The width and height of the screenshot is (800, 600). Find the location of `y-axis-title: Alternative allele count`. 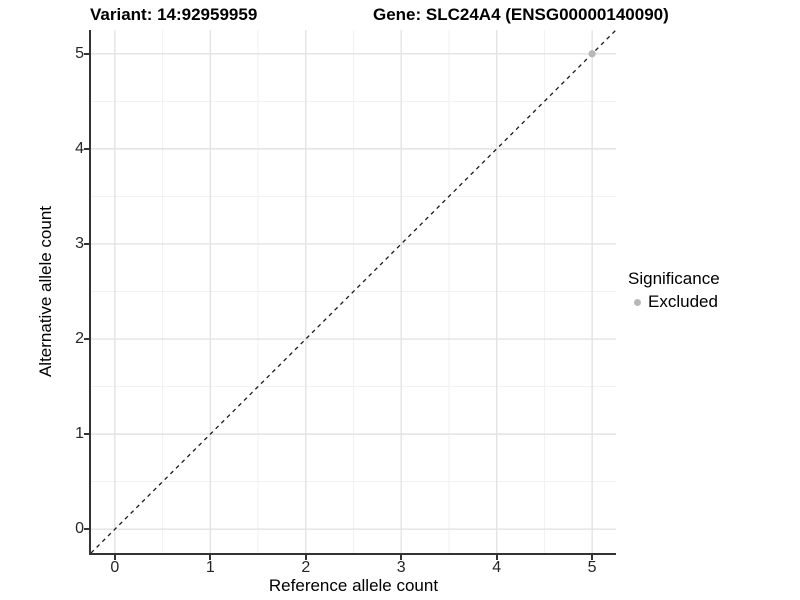

y-axis-title: Alternative allele count is located at coordinates (45, 291).